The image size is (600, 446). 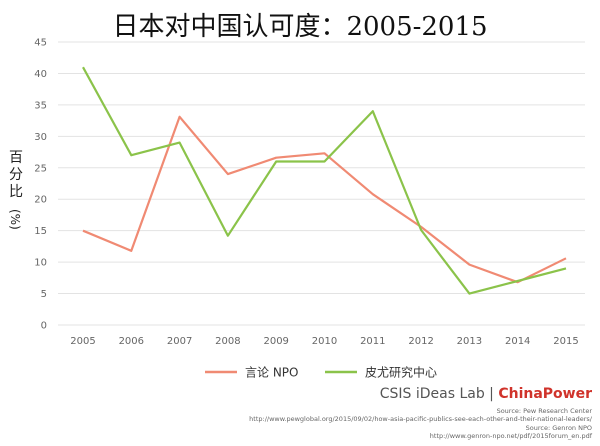 What do you see at coordinates (300, 27) in the screenshot?
I see `chart-title: 日本对中国认可度：2005-2015` at bounding box center [300, 27].